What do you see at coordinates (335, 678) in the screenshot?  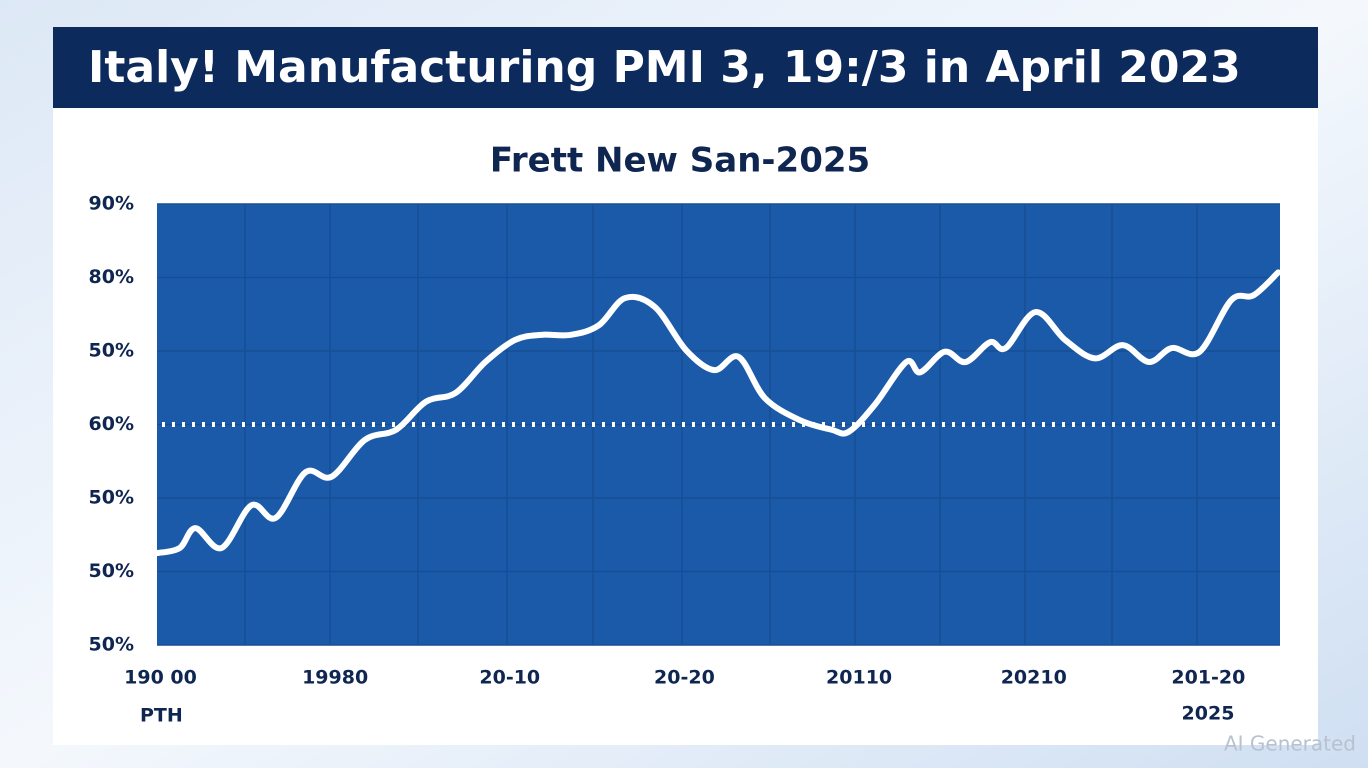 I see `x-tick-label: 19980` at bounding box center [335, 678].